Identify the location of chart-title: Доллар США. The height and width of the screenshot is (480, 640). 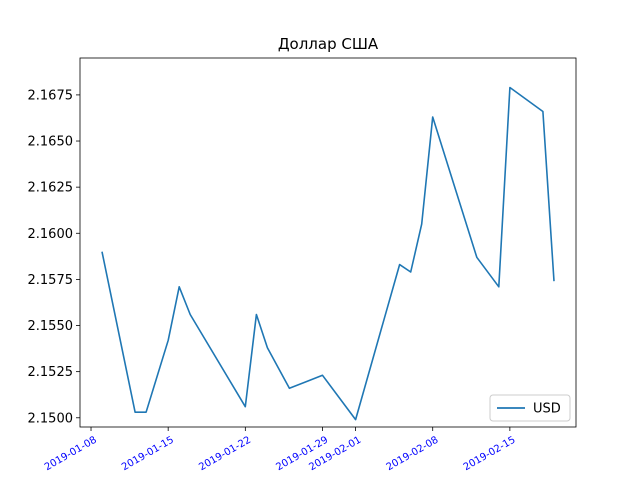
(328, 44).